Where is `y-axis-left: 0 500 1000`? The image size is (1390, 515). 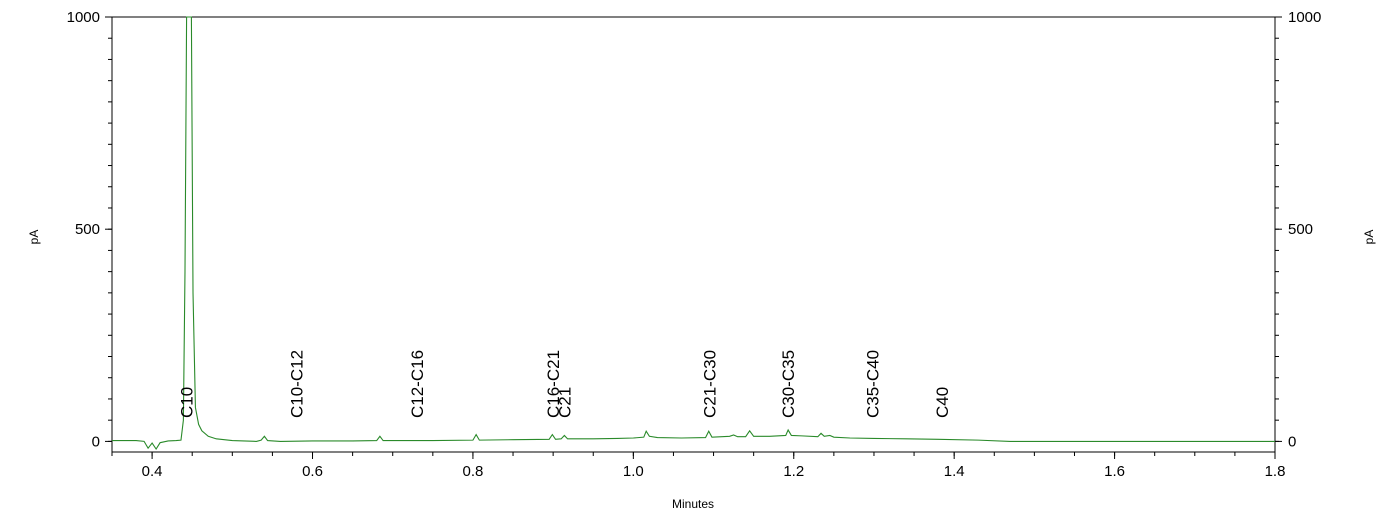
y-axis-left: 0 500 1000 is located at coordinates (89, 229).